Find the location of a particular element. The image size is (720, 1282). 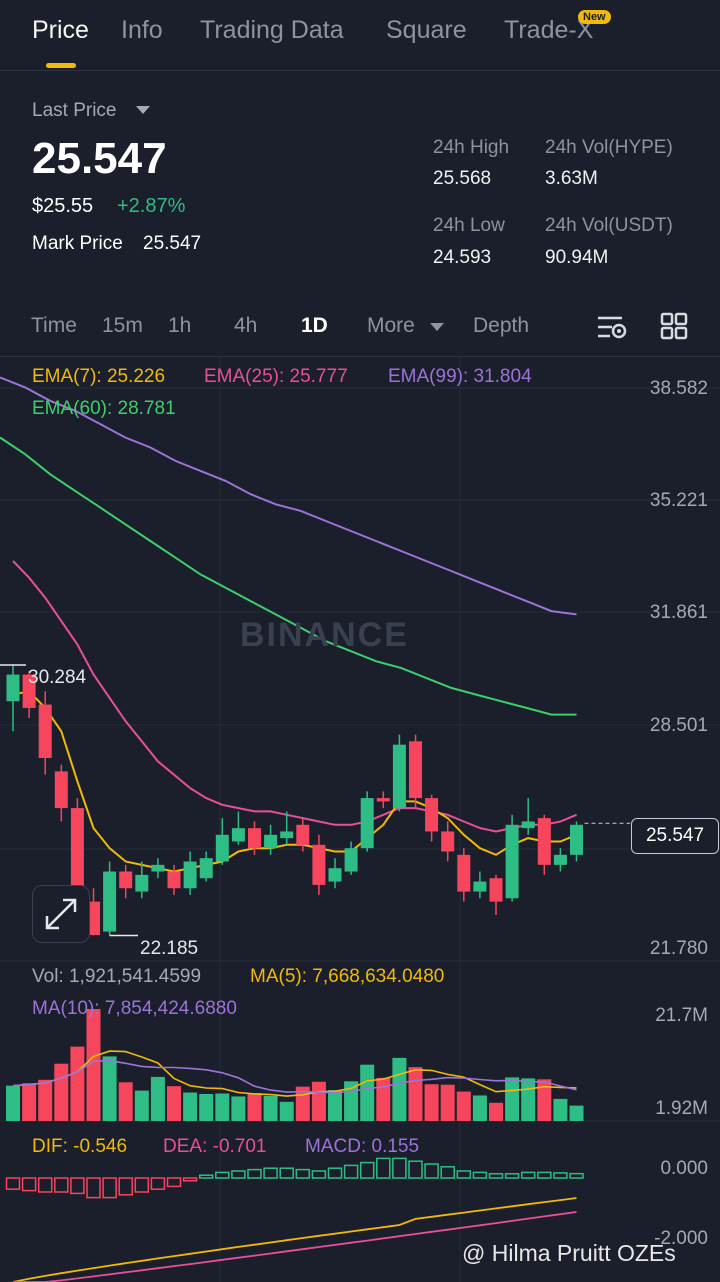

tab-info: Info is located at coordinates (142, 30).